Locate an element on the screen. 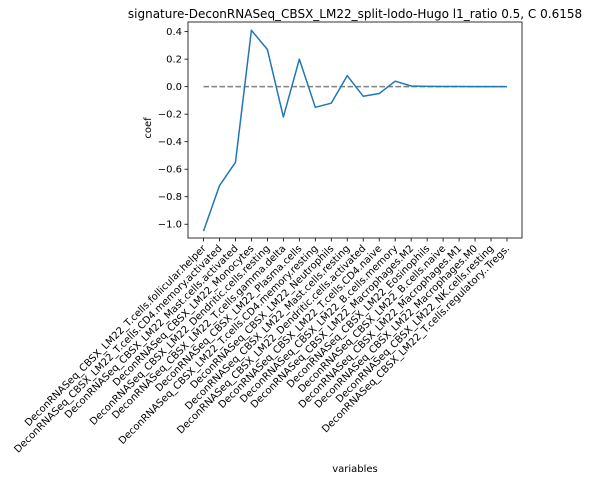 The image size is (589, 480). y-tick-label: 0.2 is located at coordinates (174, 60).